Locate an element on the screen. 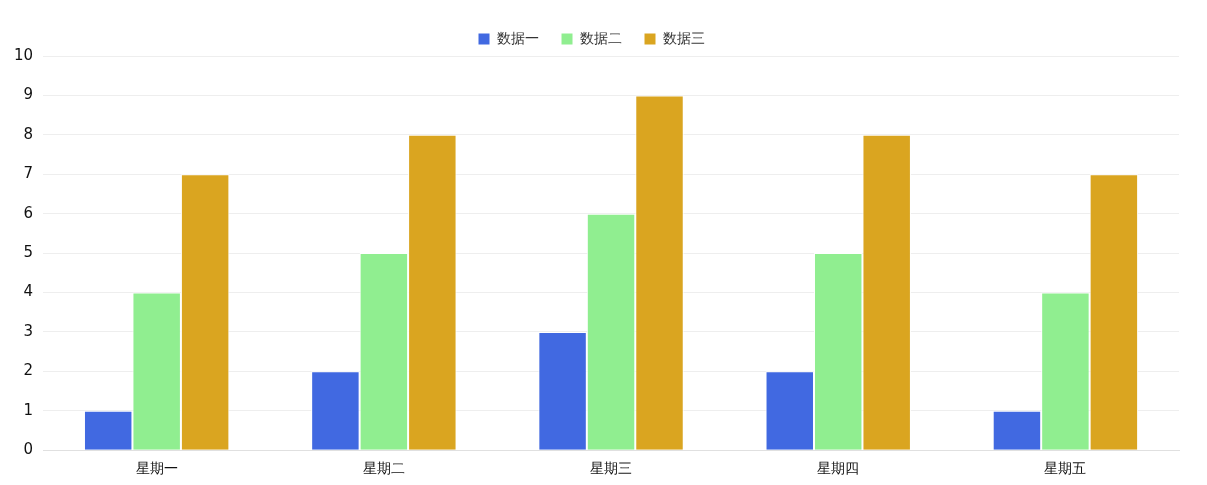 This screenshot has height=485, width=1207. y-tick-label: 2 is located at coordinates (28, 370).